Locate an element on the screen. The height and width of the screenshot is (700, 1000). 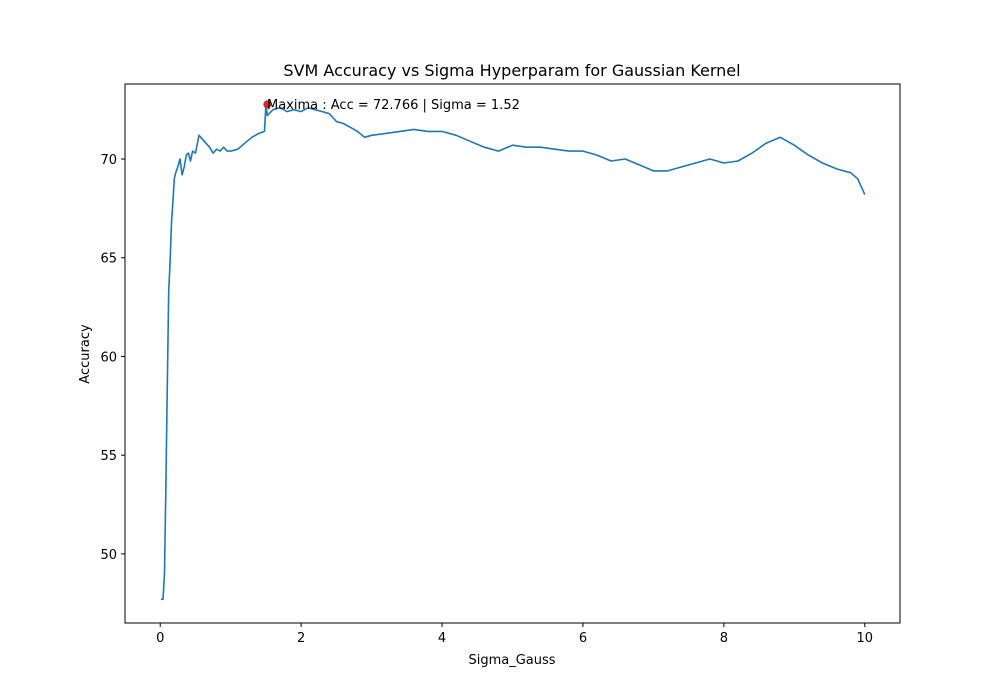
y-axis-label: Accuracy is located at coordinates (85, 354).